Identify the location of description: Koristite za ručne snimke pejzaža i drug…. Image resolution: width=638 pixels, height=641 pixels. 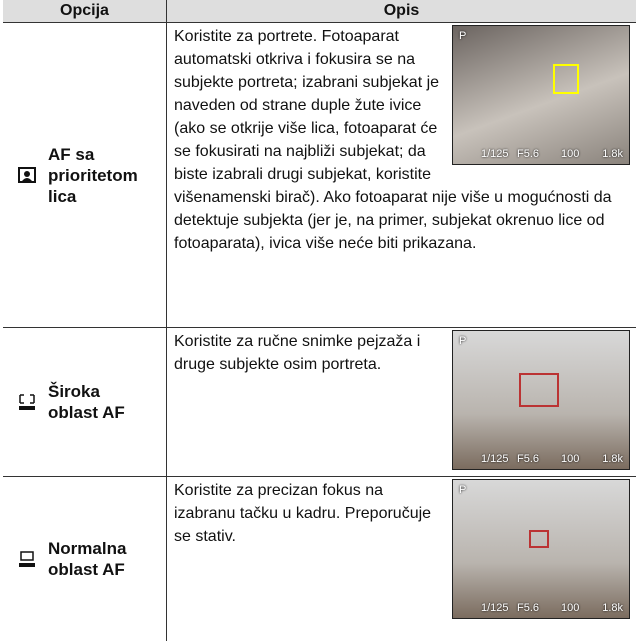
(297, 353).